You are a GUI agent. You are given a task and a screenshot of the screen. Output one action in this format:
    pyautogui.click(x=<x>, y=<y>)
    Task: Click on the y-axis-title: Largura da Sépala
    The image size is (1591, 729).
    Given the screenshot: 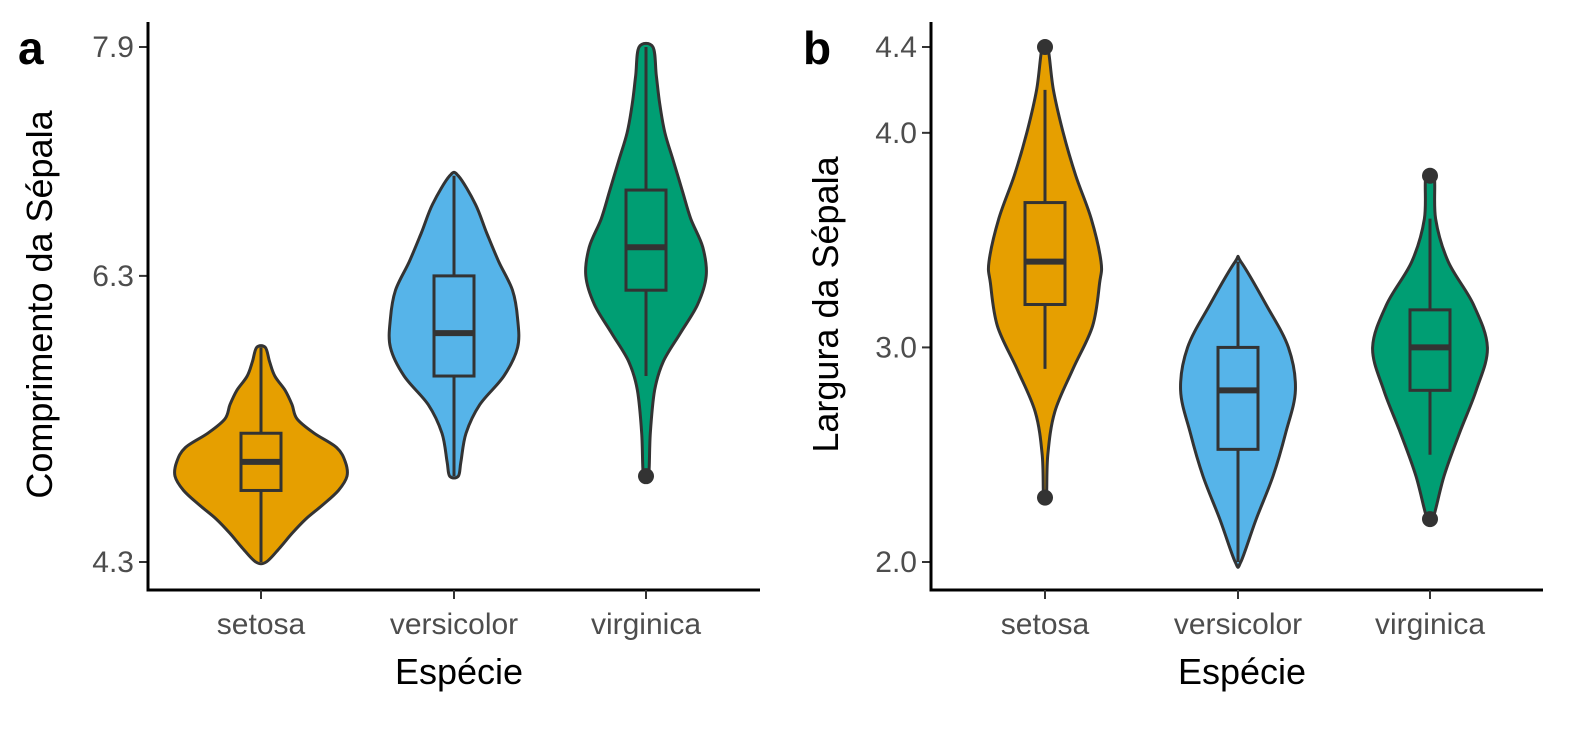 What is the action you would take?
    pyautogui.click(x=825, y=303)
    